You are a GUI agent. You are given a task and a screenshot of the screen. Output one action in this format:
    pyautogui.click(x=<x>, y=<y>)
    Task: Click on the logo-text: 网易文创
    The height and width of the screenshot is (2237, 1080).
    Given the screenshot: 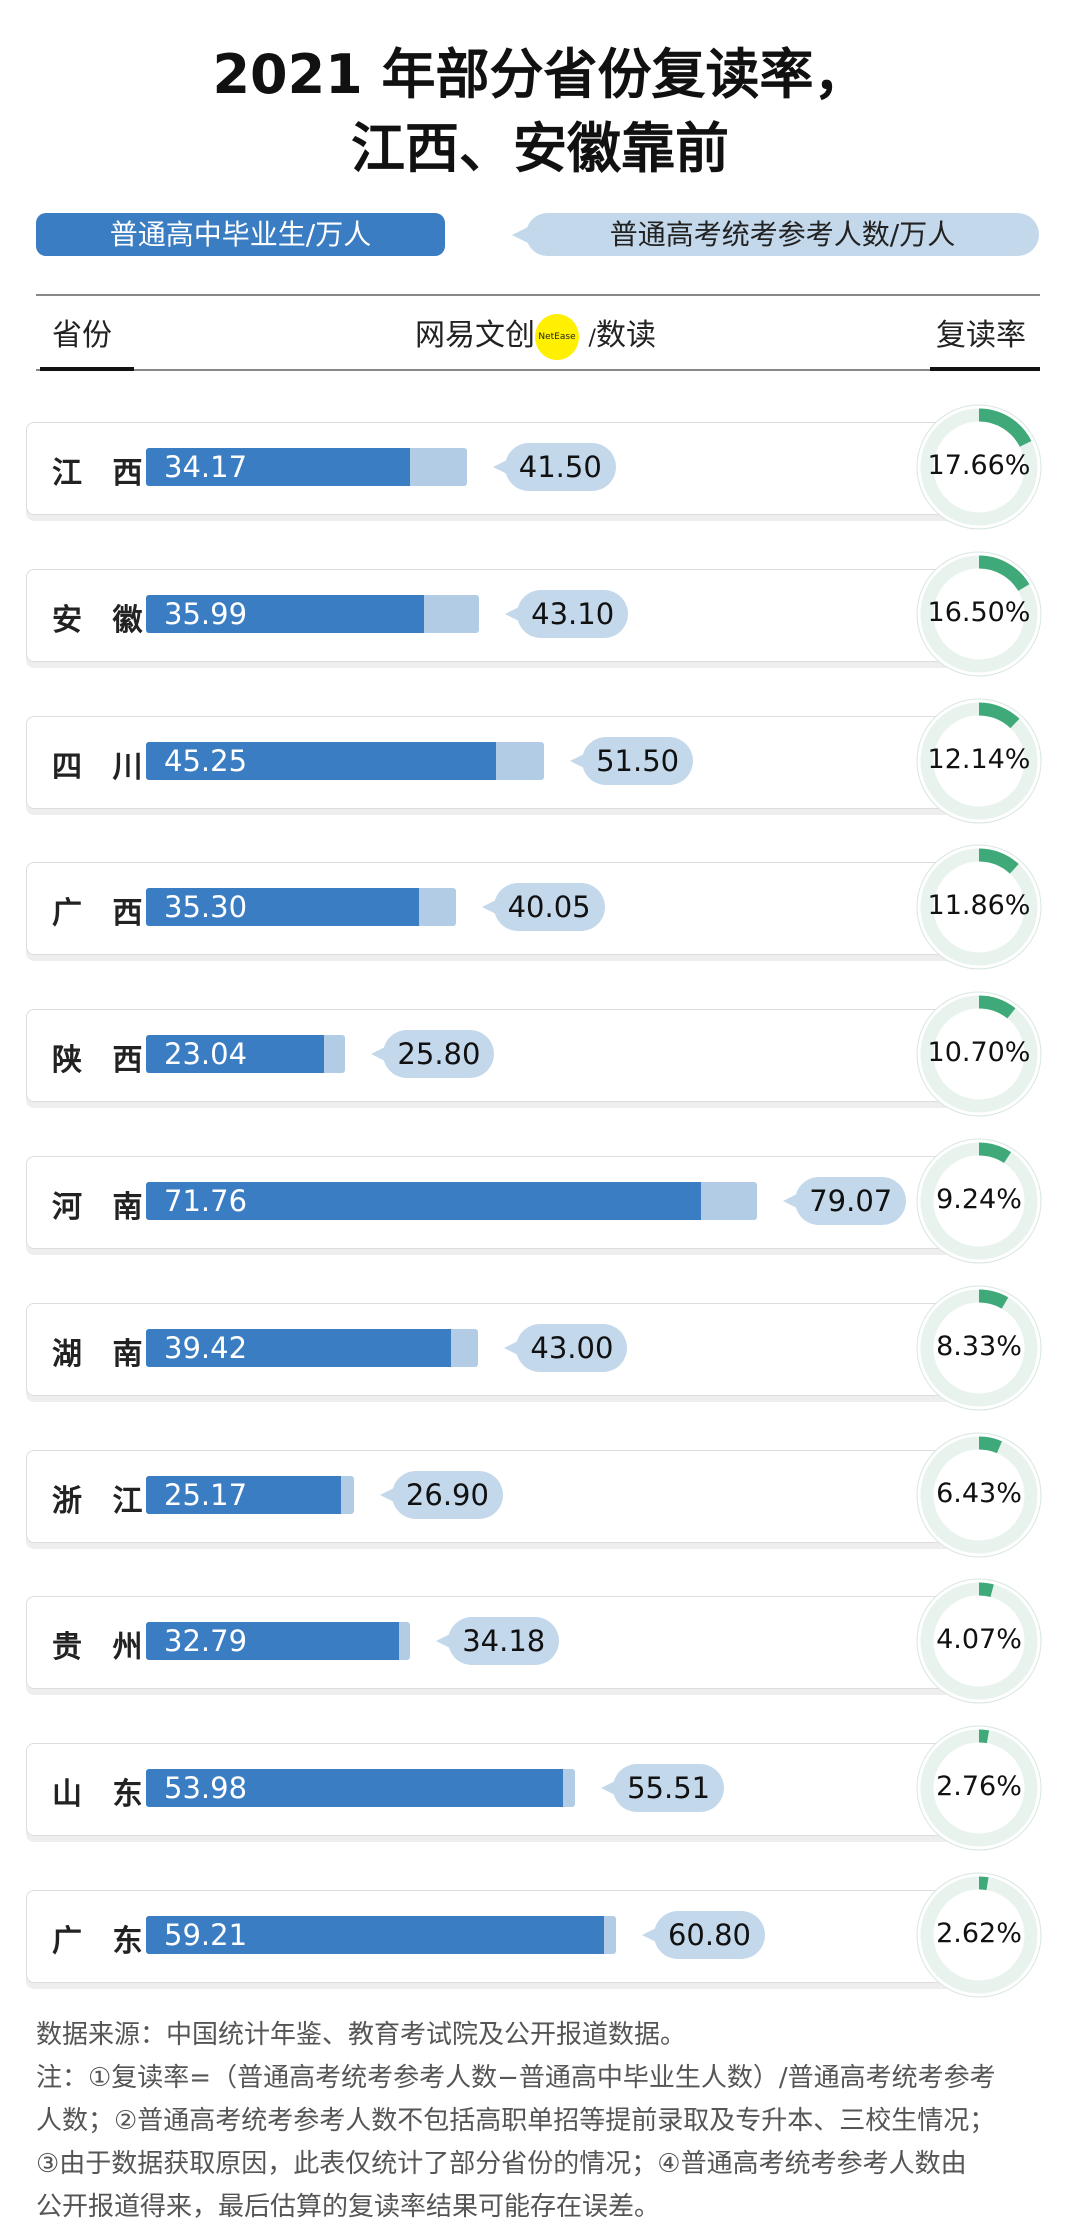 What is the action you would take?
    pyautogui.click(x=475, y=335)
    